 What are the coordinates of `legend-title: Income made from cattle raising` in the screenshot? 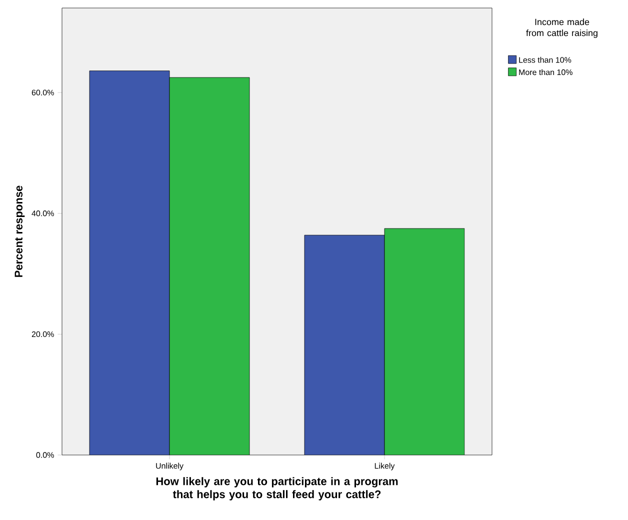 It's located at (562, 28).